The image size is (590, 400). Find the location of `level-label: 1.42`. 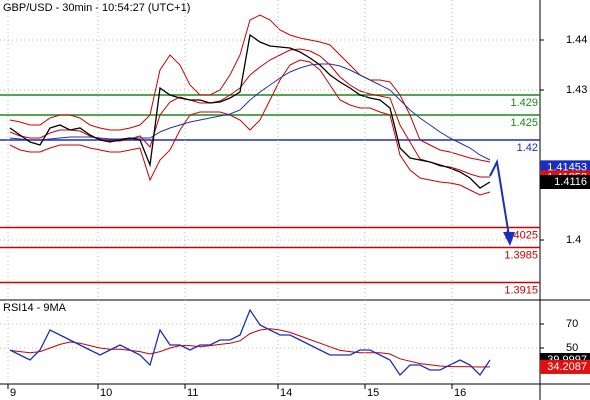

level-label: 1.42 is located at coordinates (527, 148).